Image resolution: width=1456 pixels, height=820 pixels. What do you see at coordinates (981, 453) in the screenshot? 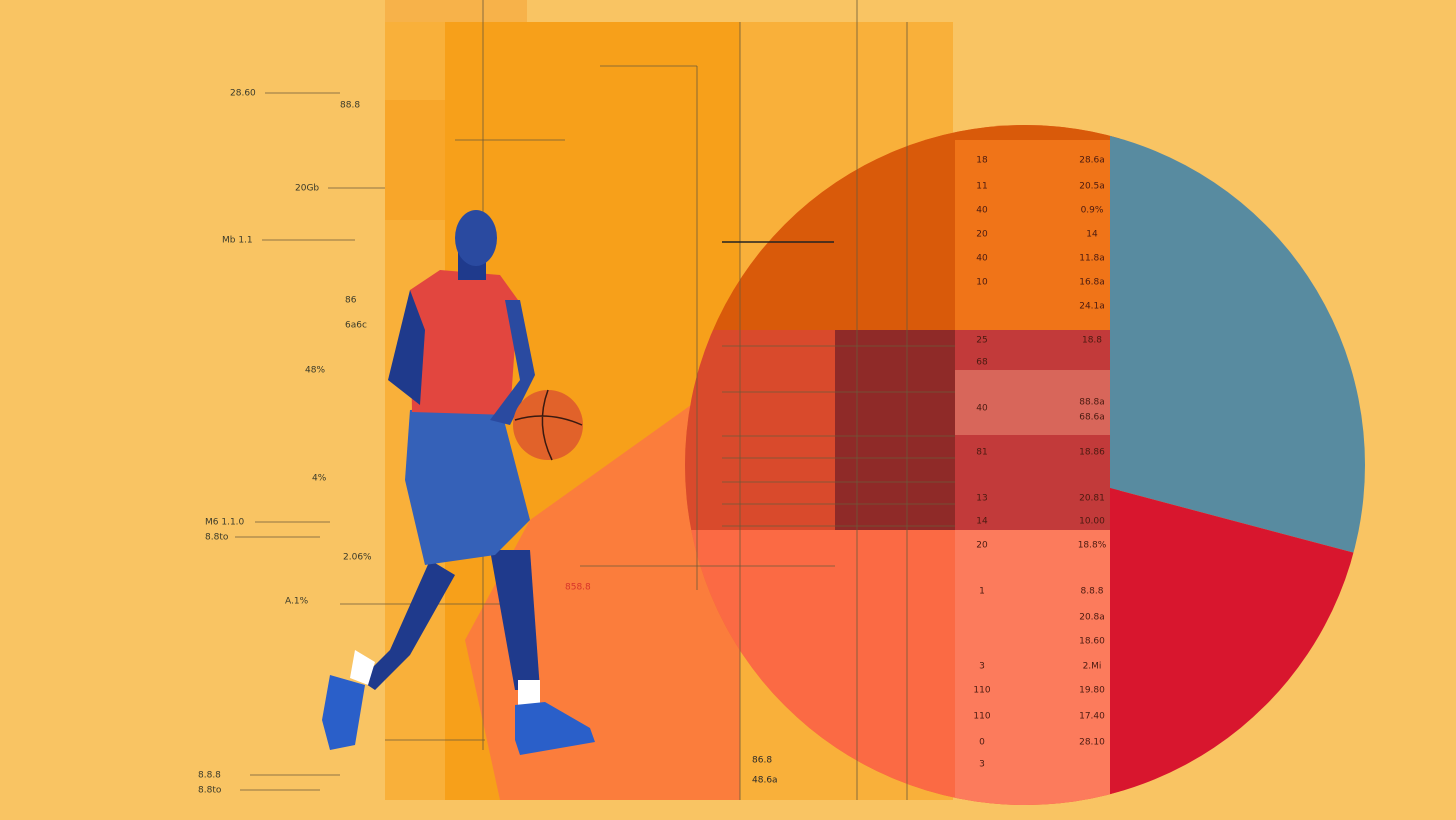
I see `table-cell: 81` at bounding box center [981, 453].